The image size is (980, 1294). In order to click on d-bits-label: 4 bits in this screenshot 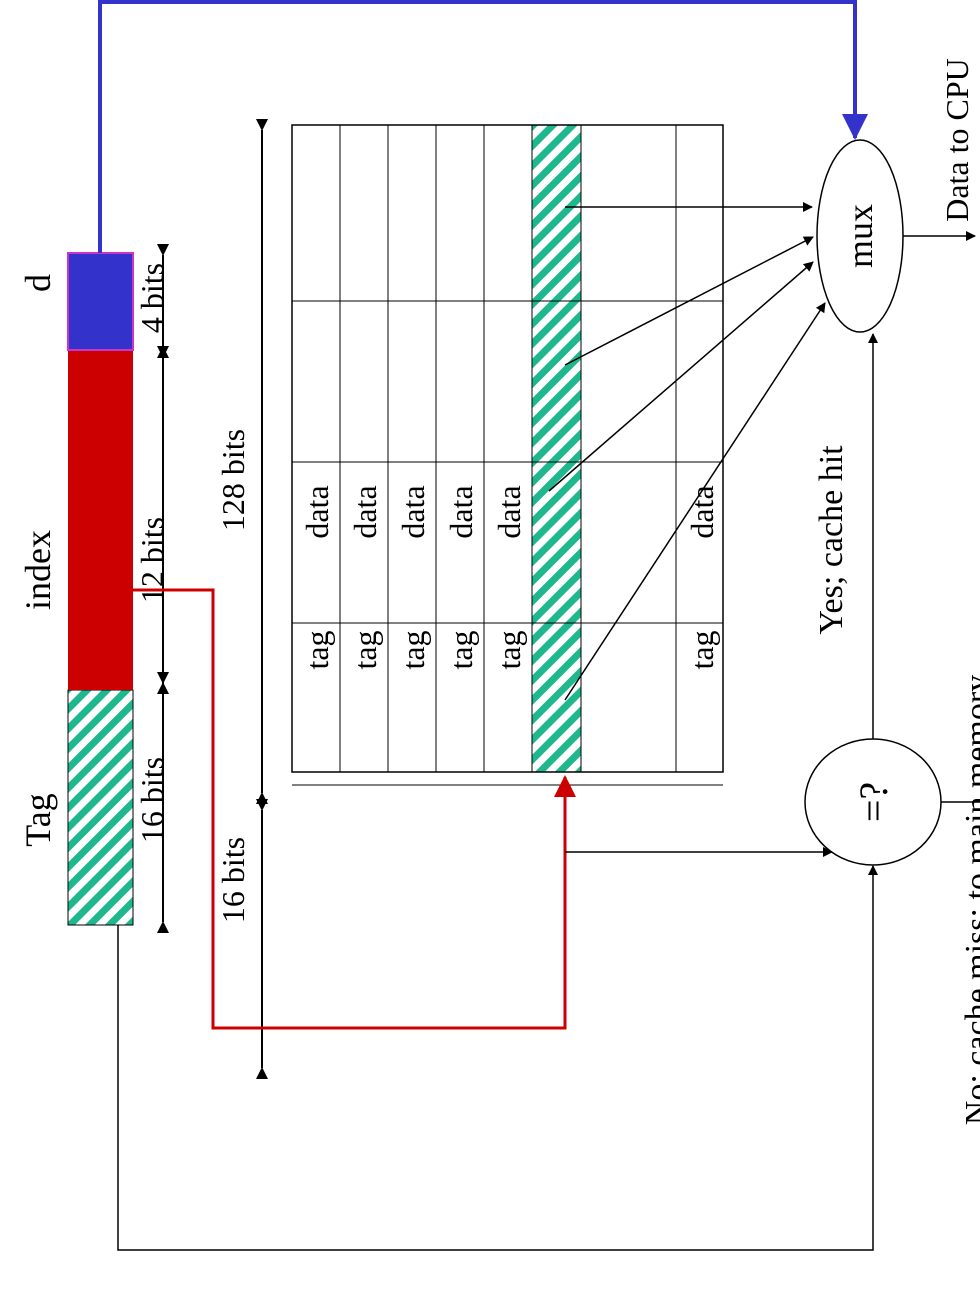, I will do `click(152, 298)`.